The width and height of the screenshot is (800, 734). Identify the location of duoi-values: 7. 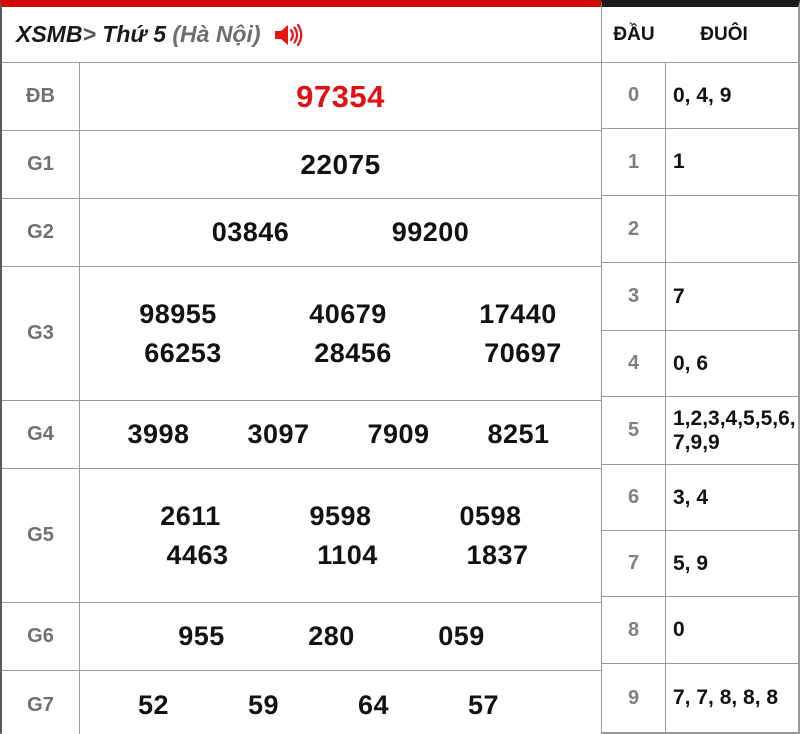
(679, 296).